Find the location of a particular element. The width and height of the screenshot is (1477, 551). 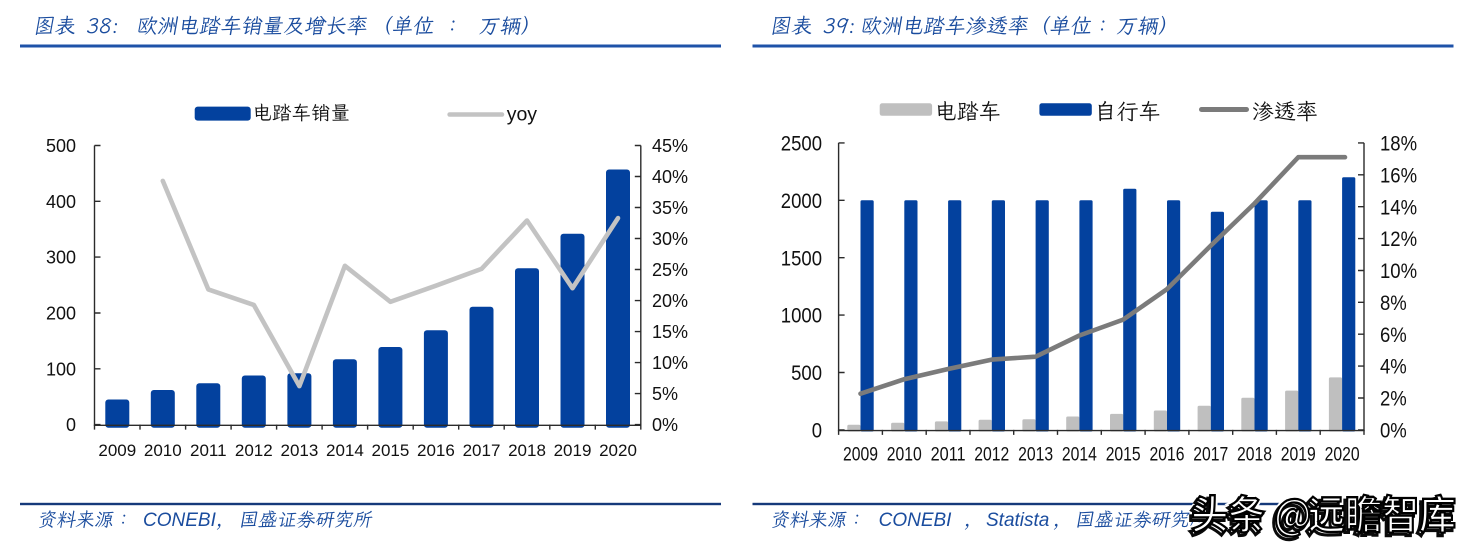

svg-text: 25% is located at coordinates (670, 270).